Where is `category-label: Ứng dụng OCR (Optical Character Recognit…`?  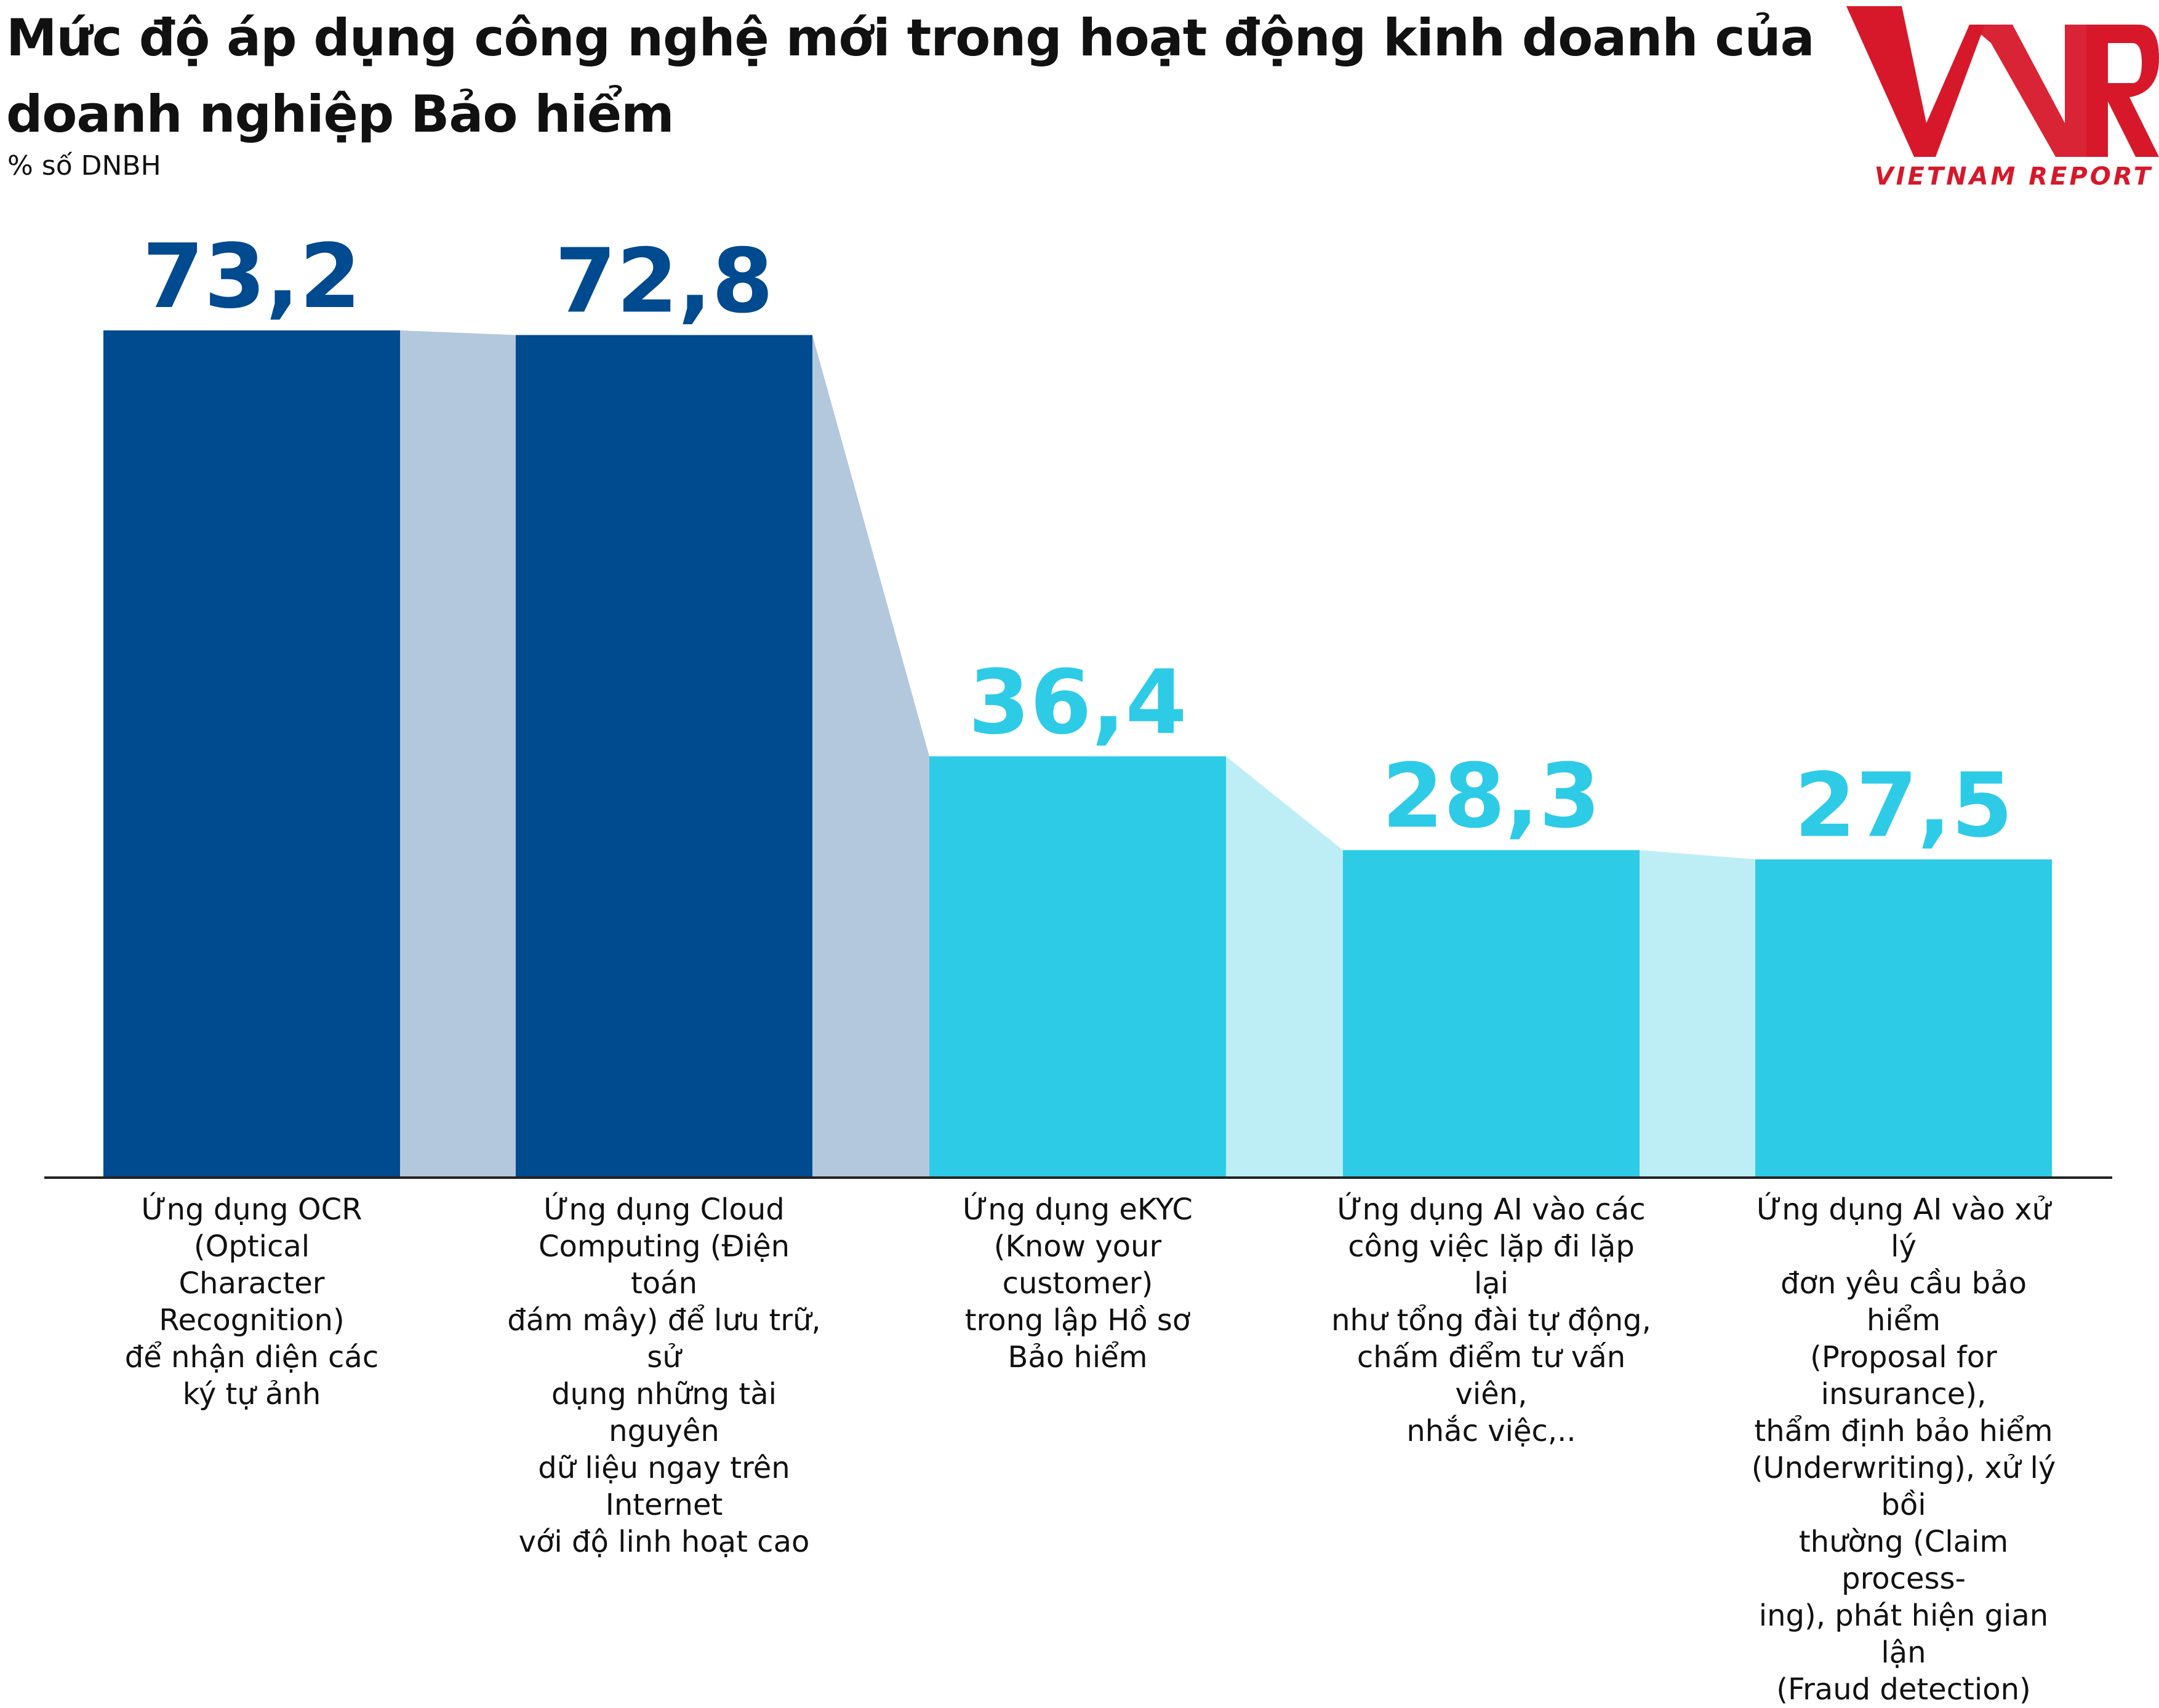
category-label: Ứng dụng OCR (Optical Character Recognit… is located at coordinates (251, 1301).